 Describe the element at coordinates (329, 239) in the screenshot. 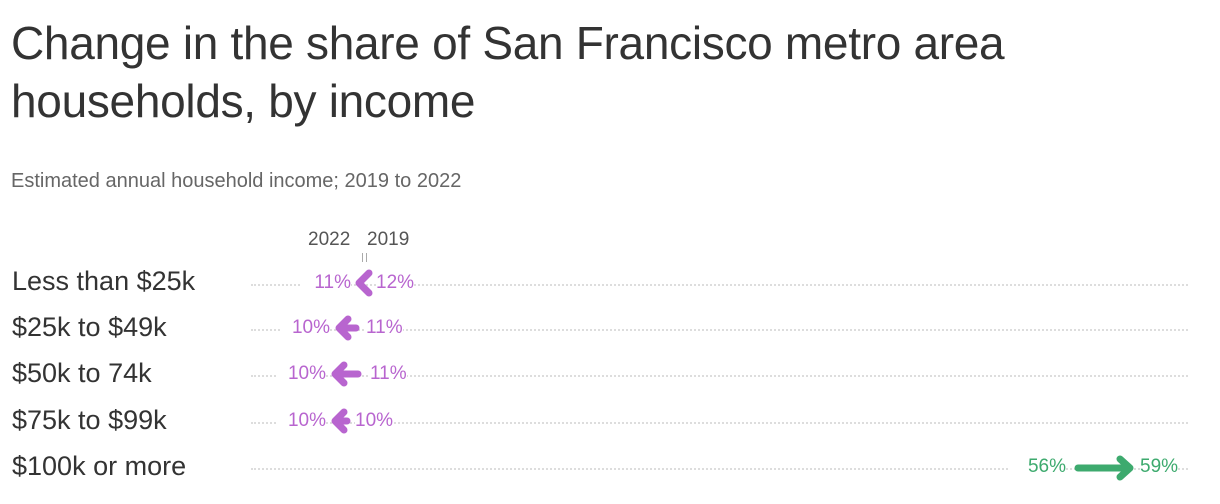

I see `column-header-2022: 2022` at that location.